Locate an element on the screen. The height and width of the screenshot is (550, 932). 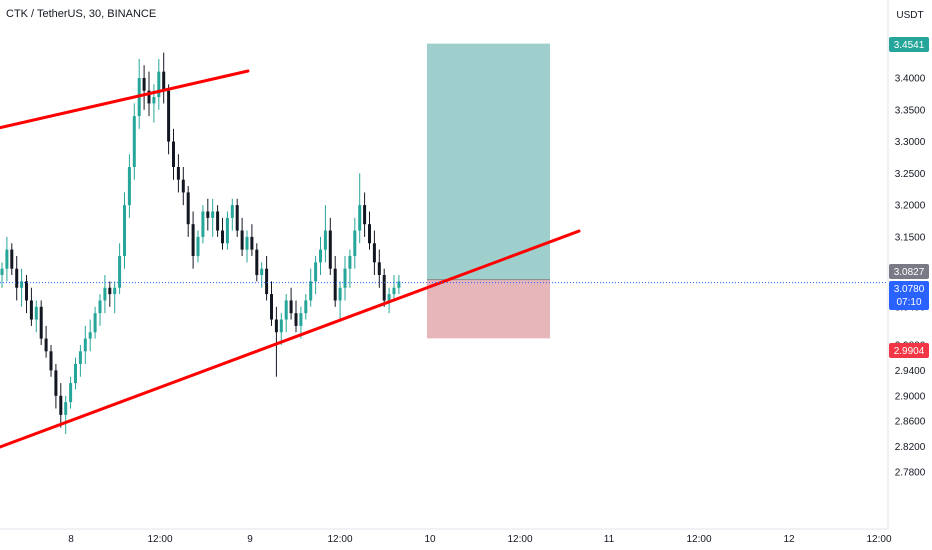
price-tick-label: 2.9400 is located at coordinates (910, 371).